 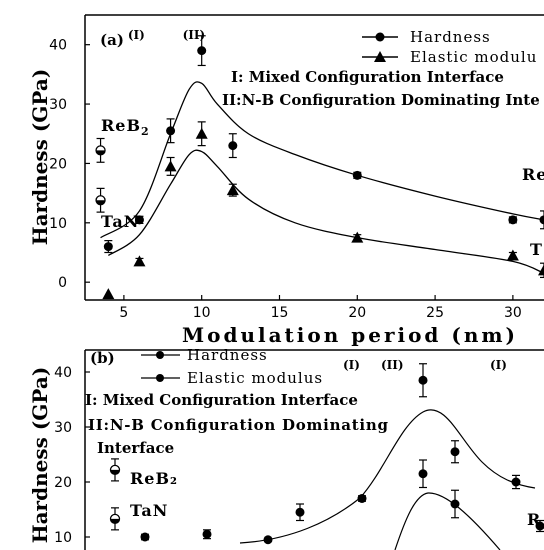 What do you see at coordinates (255, 378) in the screenshot?
I see `legend-b-modulus-label: Elastic modulus` at bounding box center [255, 378].